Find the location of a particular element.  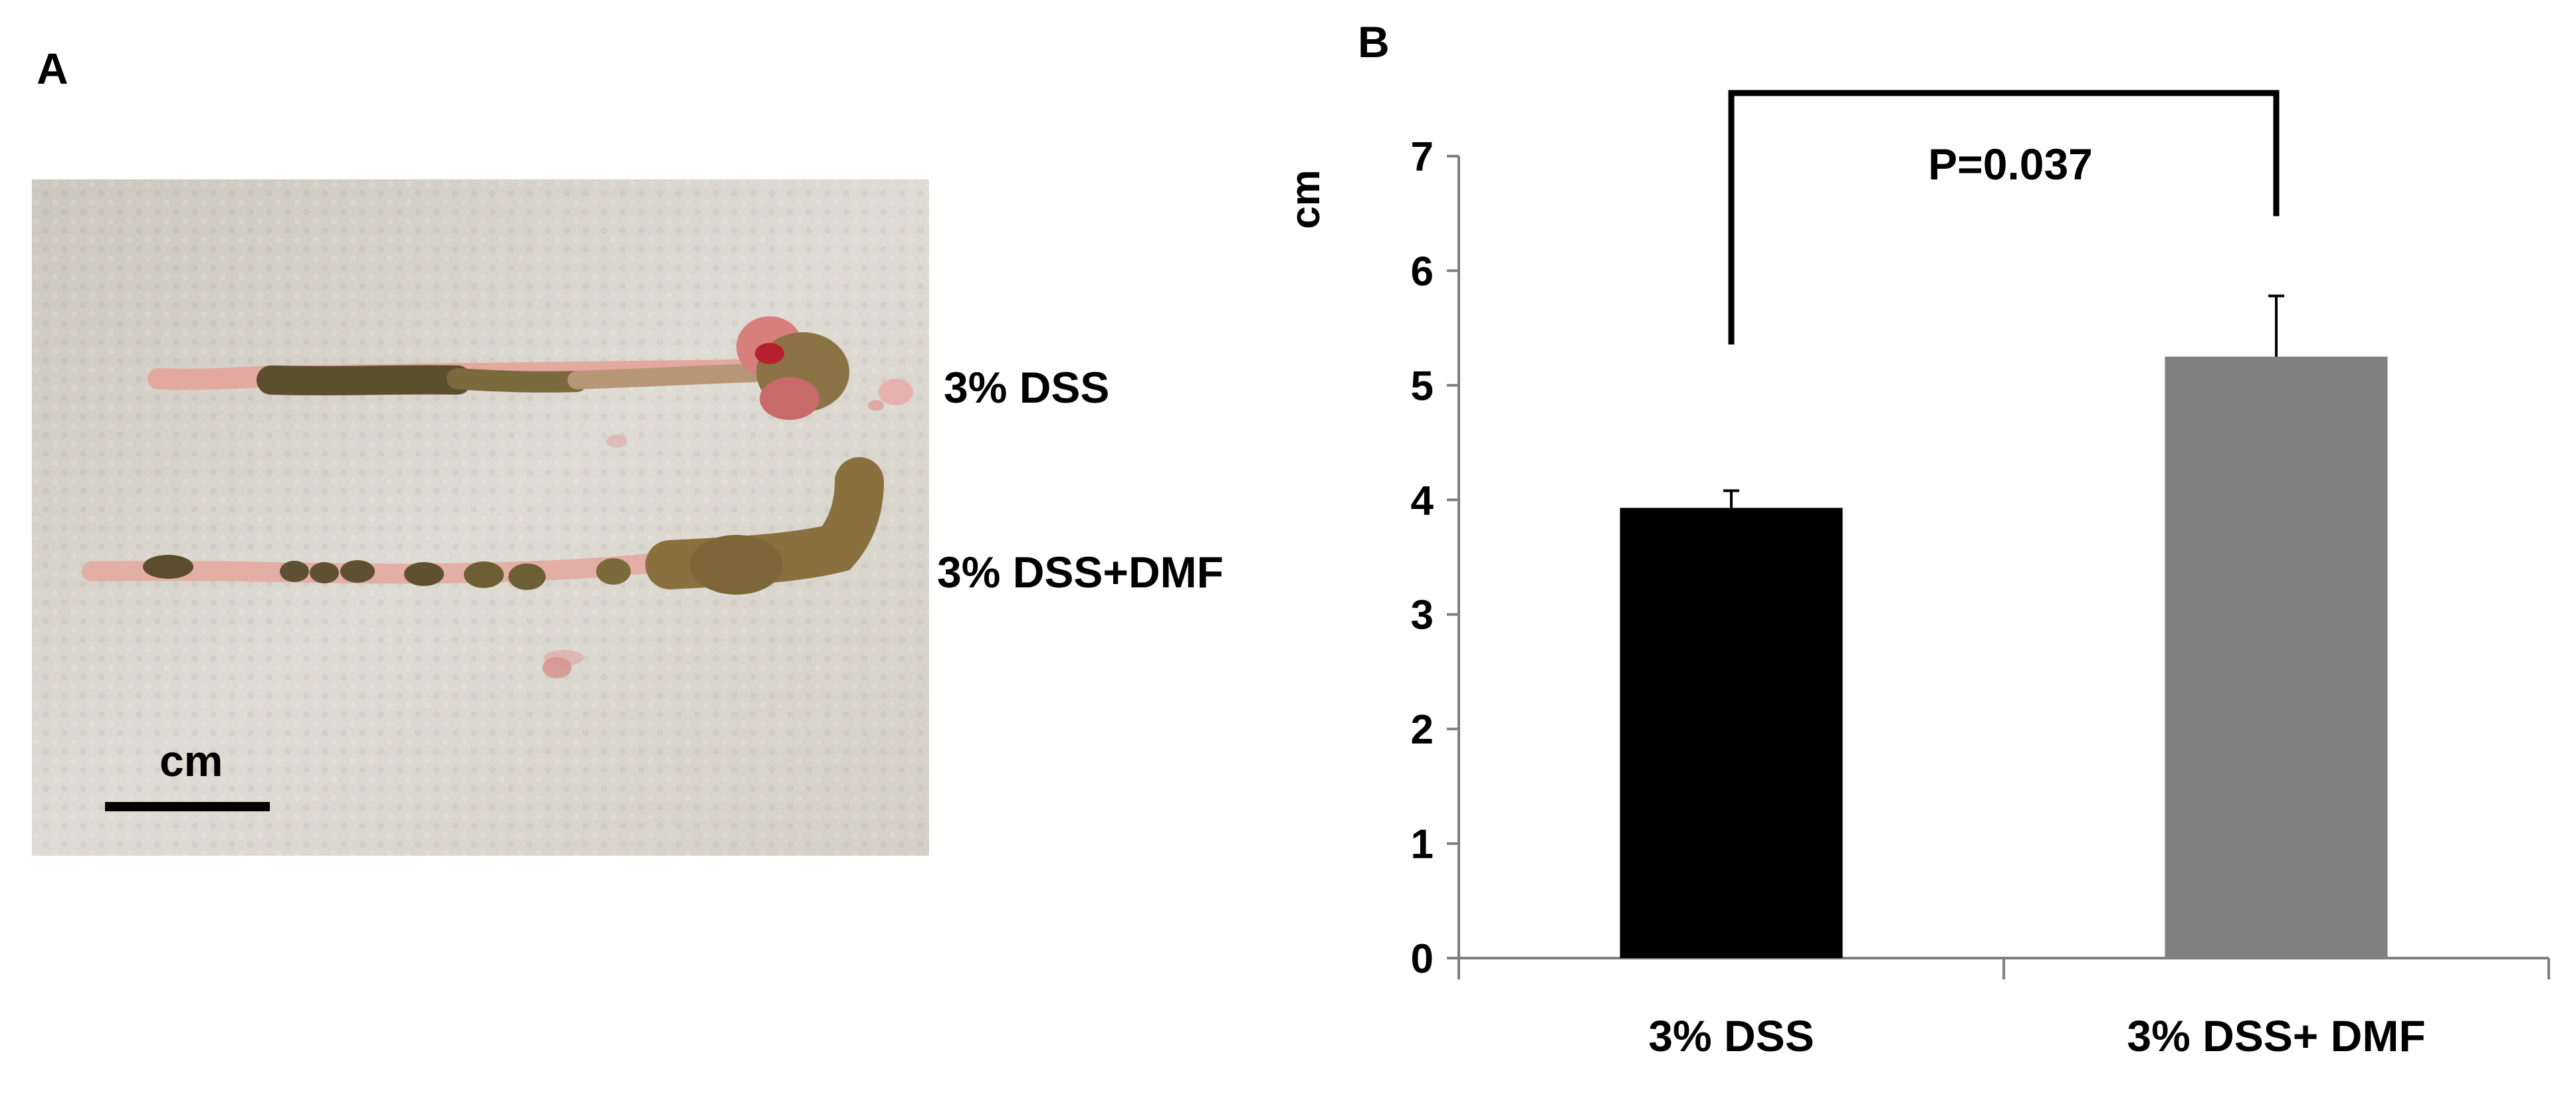

y-tick-label: 3 is located at coordinates (1422, 616).